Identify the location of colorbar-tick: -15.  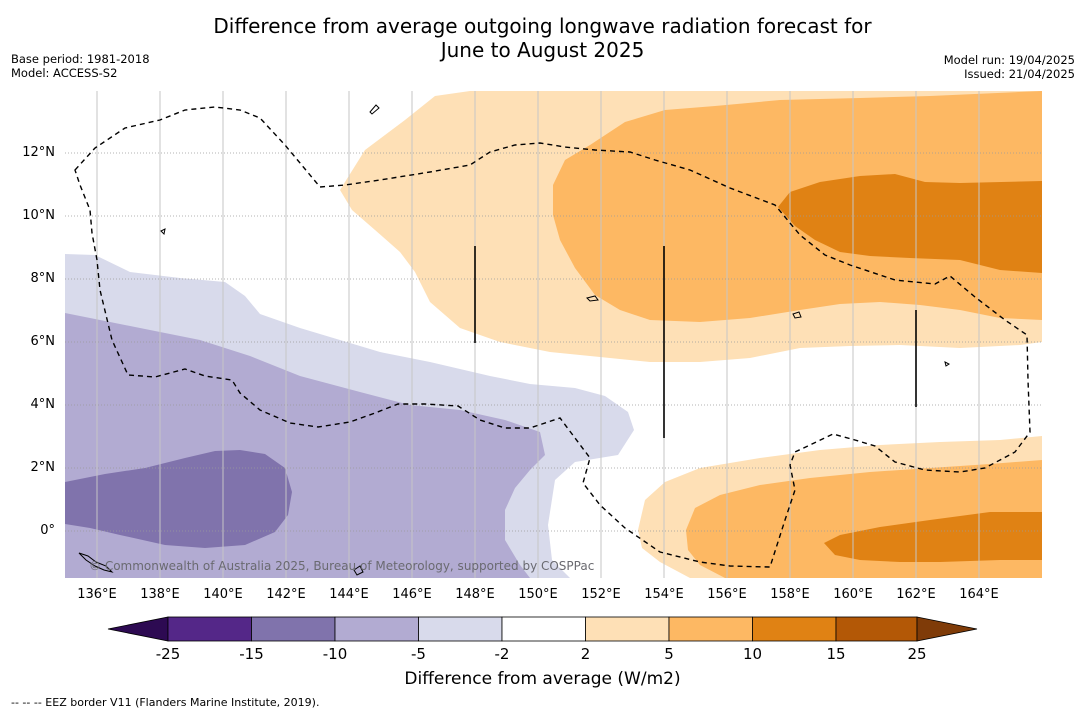
(251, 654).